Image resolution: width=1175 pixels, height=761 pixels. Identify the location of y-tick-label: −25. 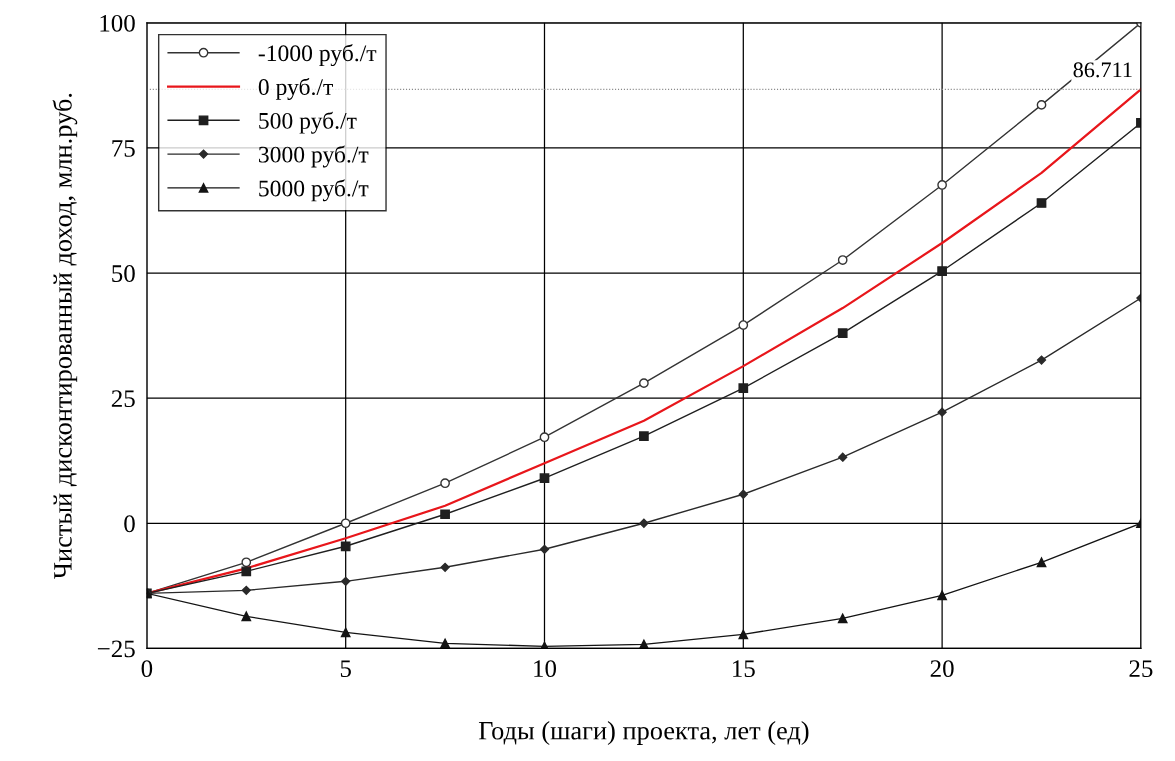
(116, 649).